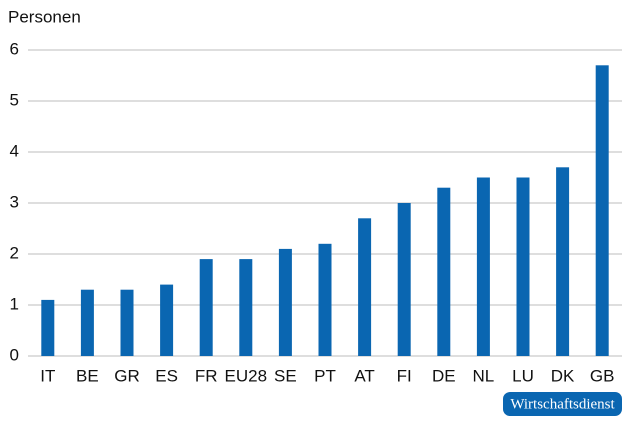 The width and height of the screenshot is (630, 422). I want to click on x-tick-label: SE, so click(285, 375).